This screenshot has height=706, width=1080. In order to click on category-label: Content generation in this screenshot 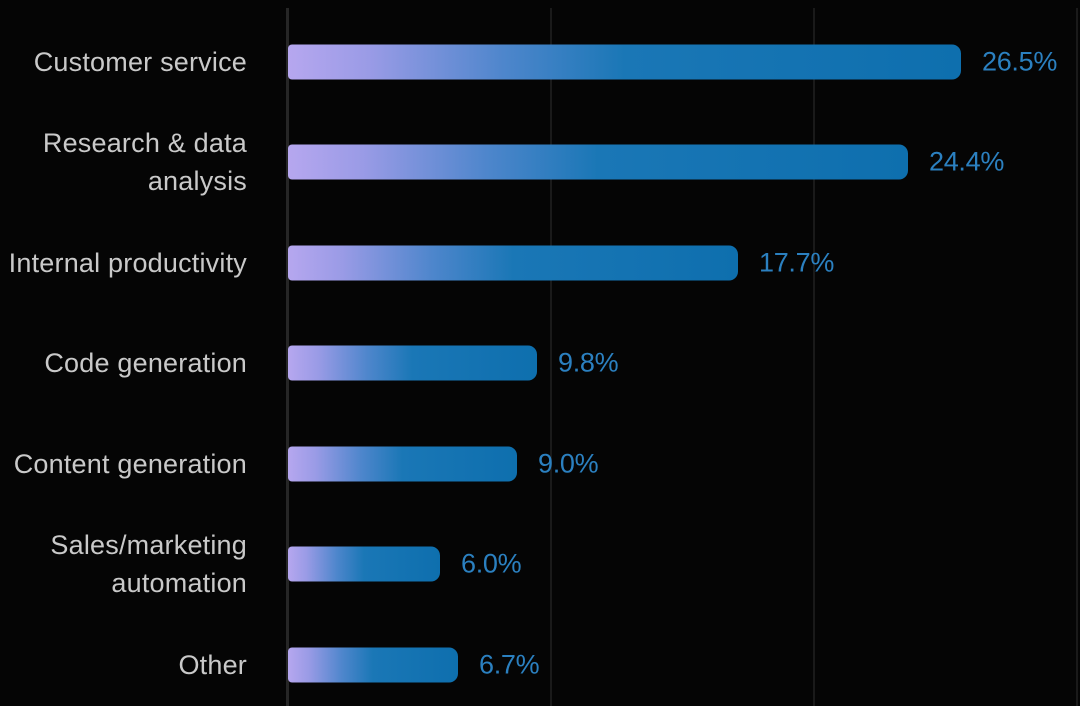, I will do `click(130, 463)`.